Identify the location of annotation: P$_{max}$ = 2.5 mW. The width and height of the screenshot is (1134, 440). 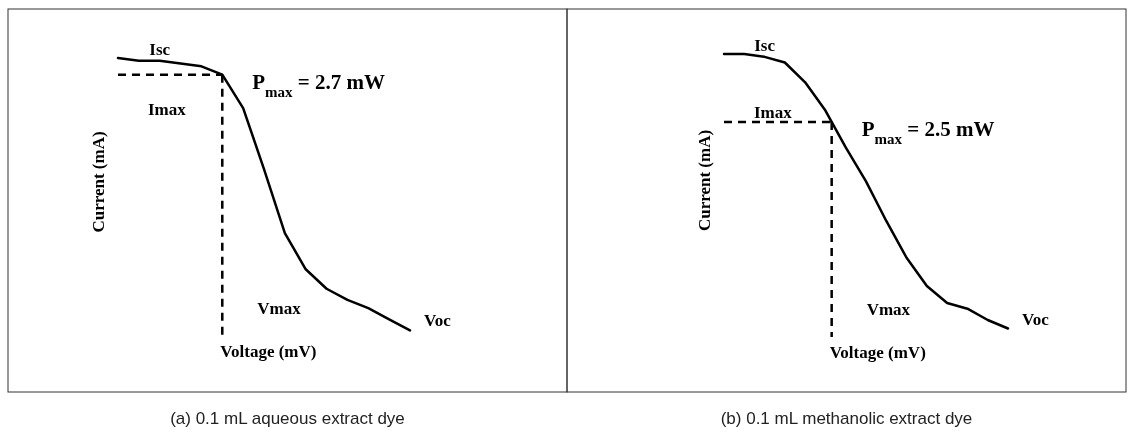
(928, 131).